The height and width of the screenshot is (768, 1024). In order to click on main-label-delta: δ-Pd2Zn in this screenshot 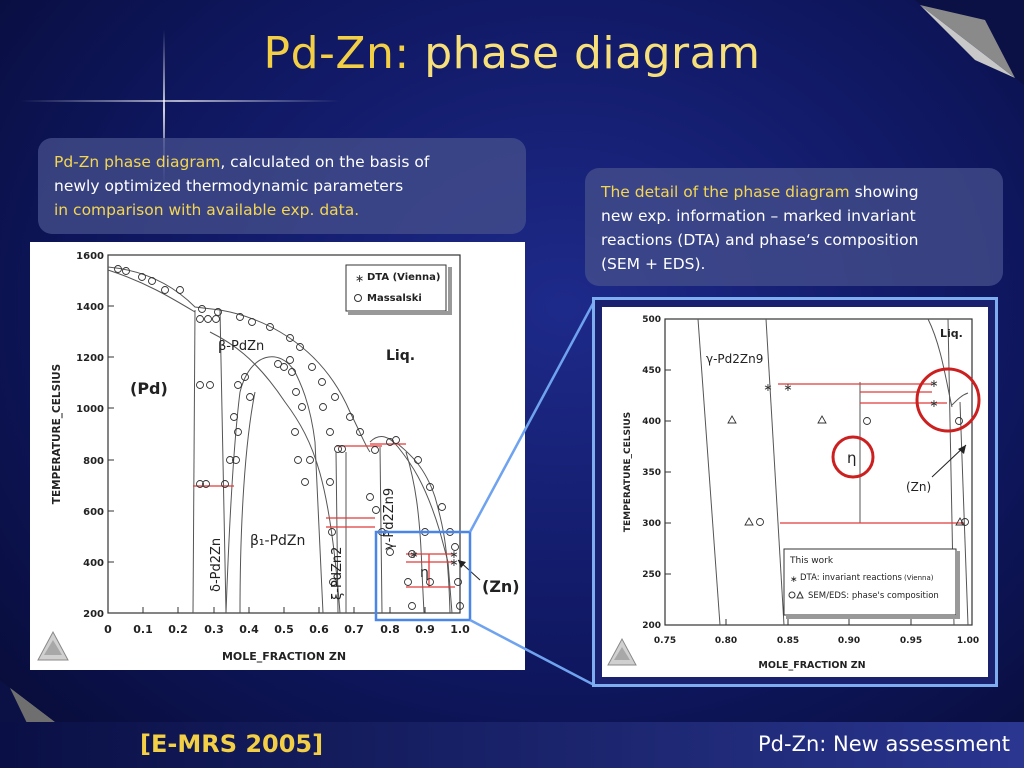, I will do `click(216, 565)`.